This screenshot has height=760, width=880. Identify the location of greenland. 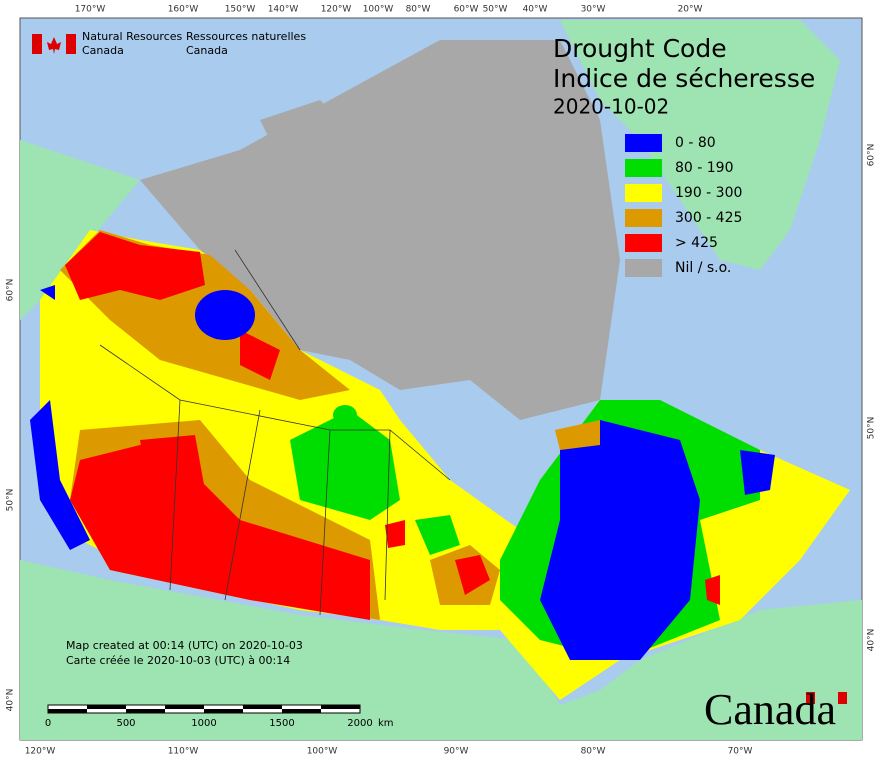
(700, 145).